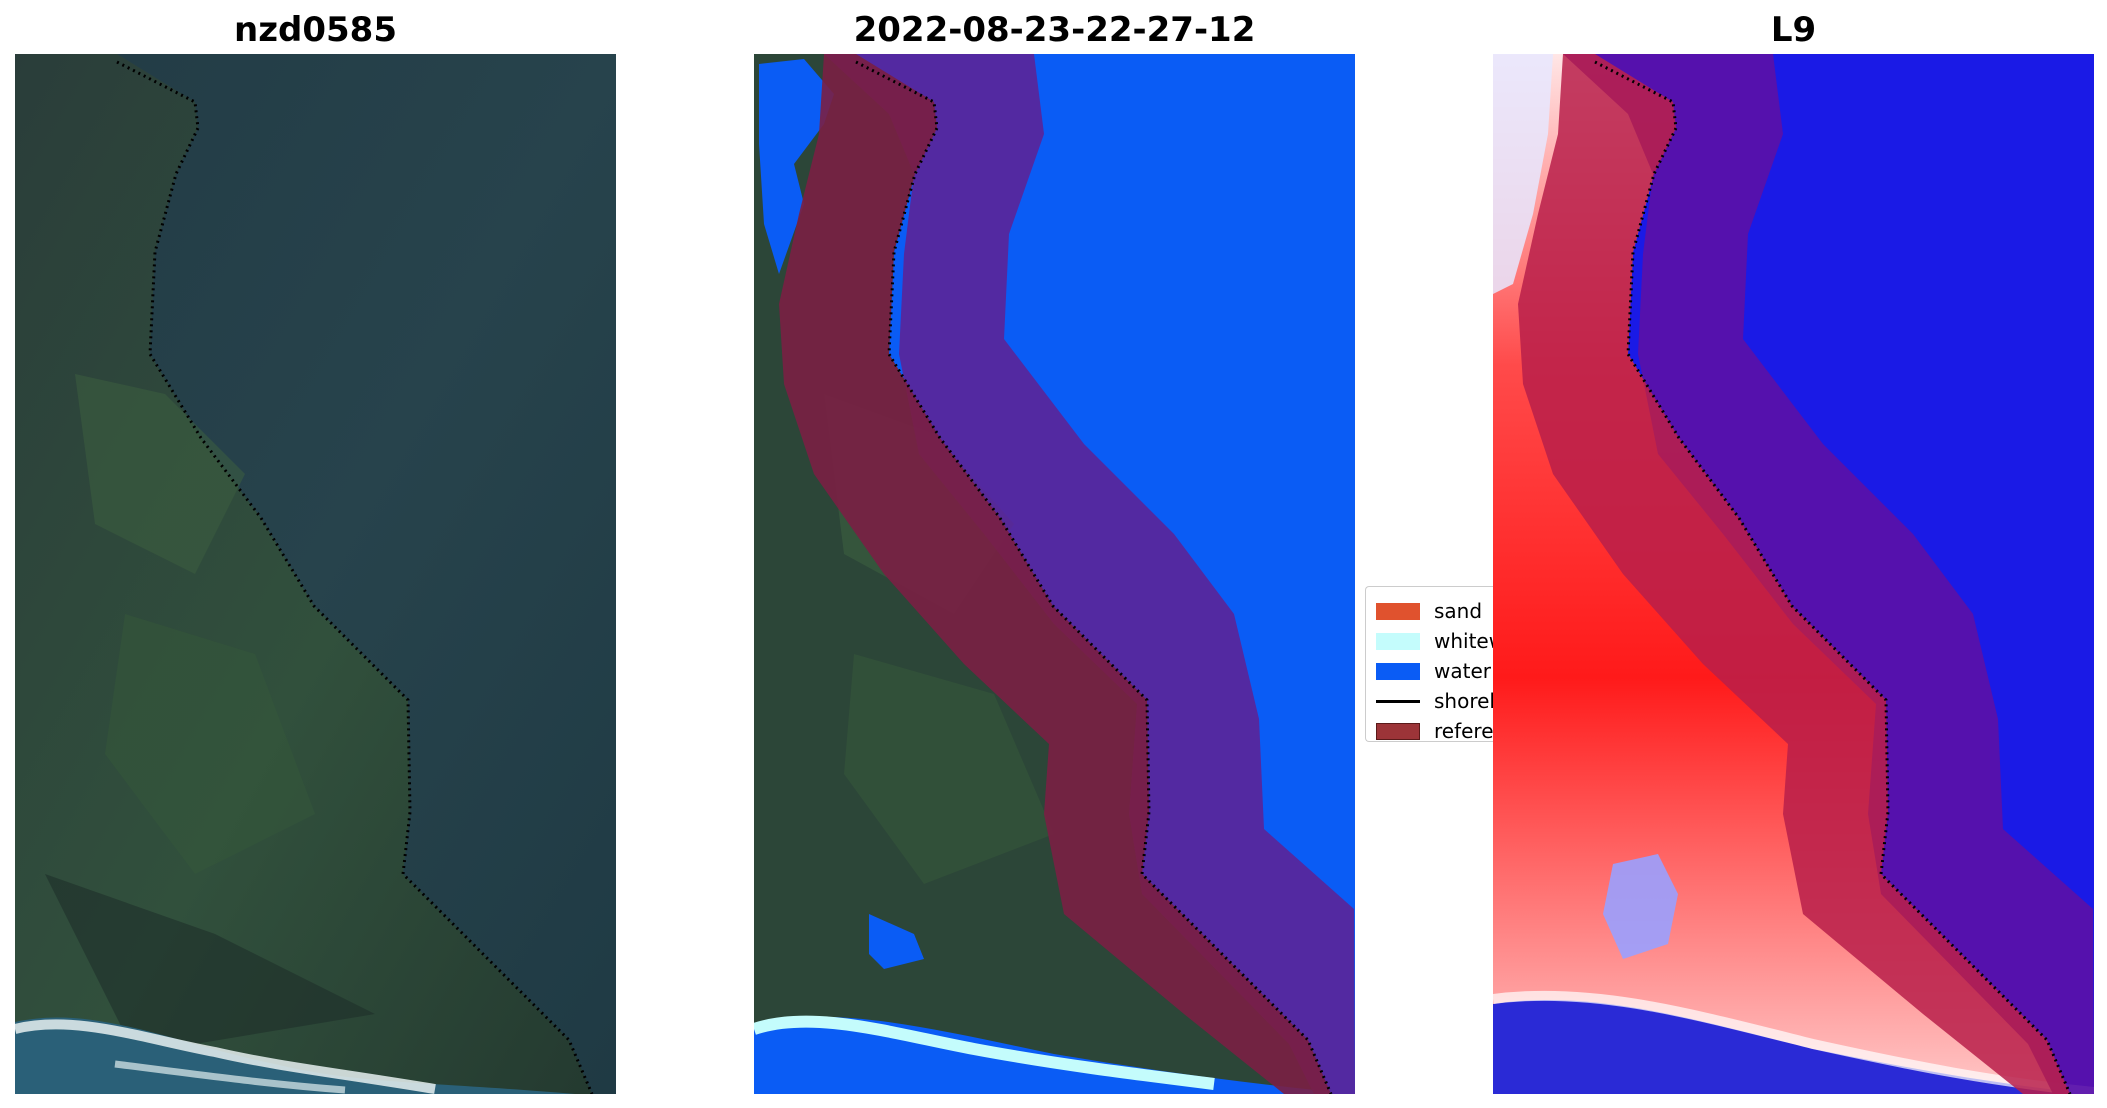 The height and width of the screenshot is (1108, 2107). What do you see at coordinates (1398, 641) in the screenshot?
I see `legend-swatch-whitewater` at bounding box center [1398, 641].